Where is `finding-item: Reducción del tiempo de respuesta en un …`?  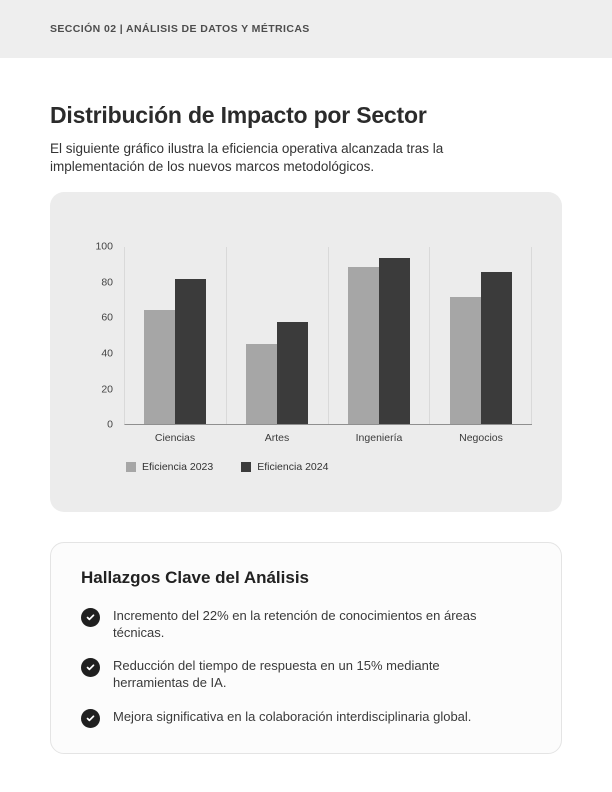 finding-item: Reducción del tiempo de respuesta en un … is located at coordinates (306, 674).